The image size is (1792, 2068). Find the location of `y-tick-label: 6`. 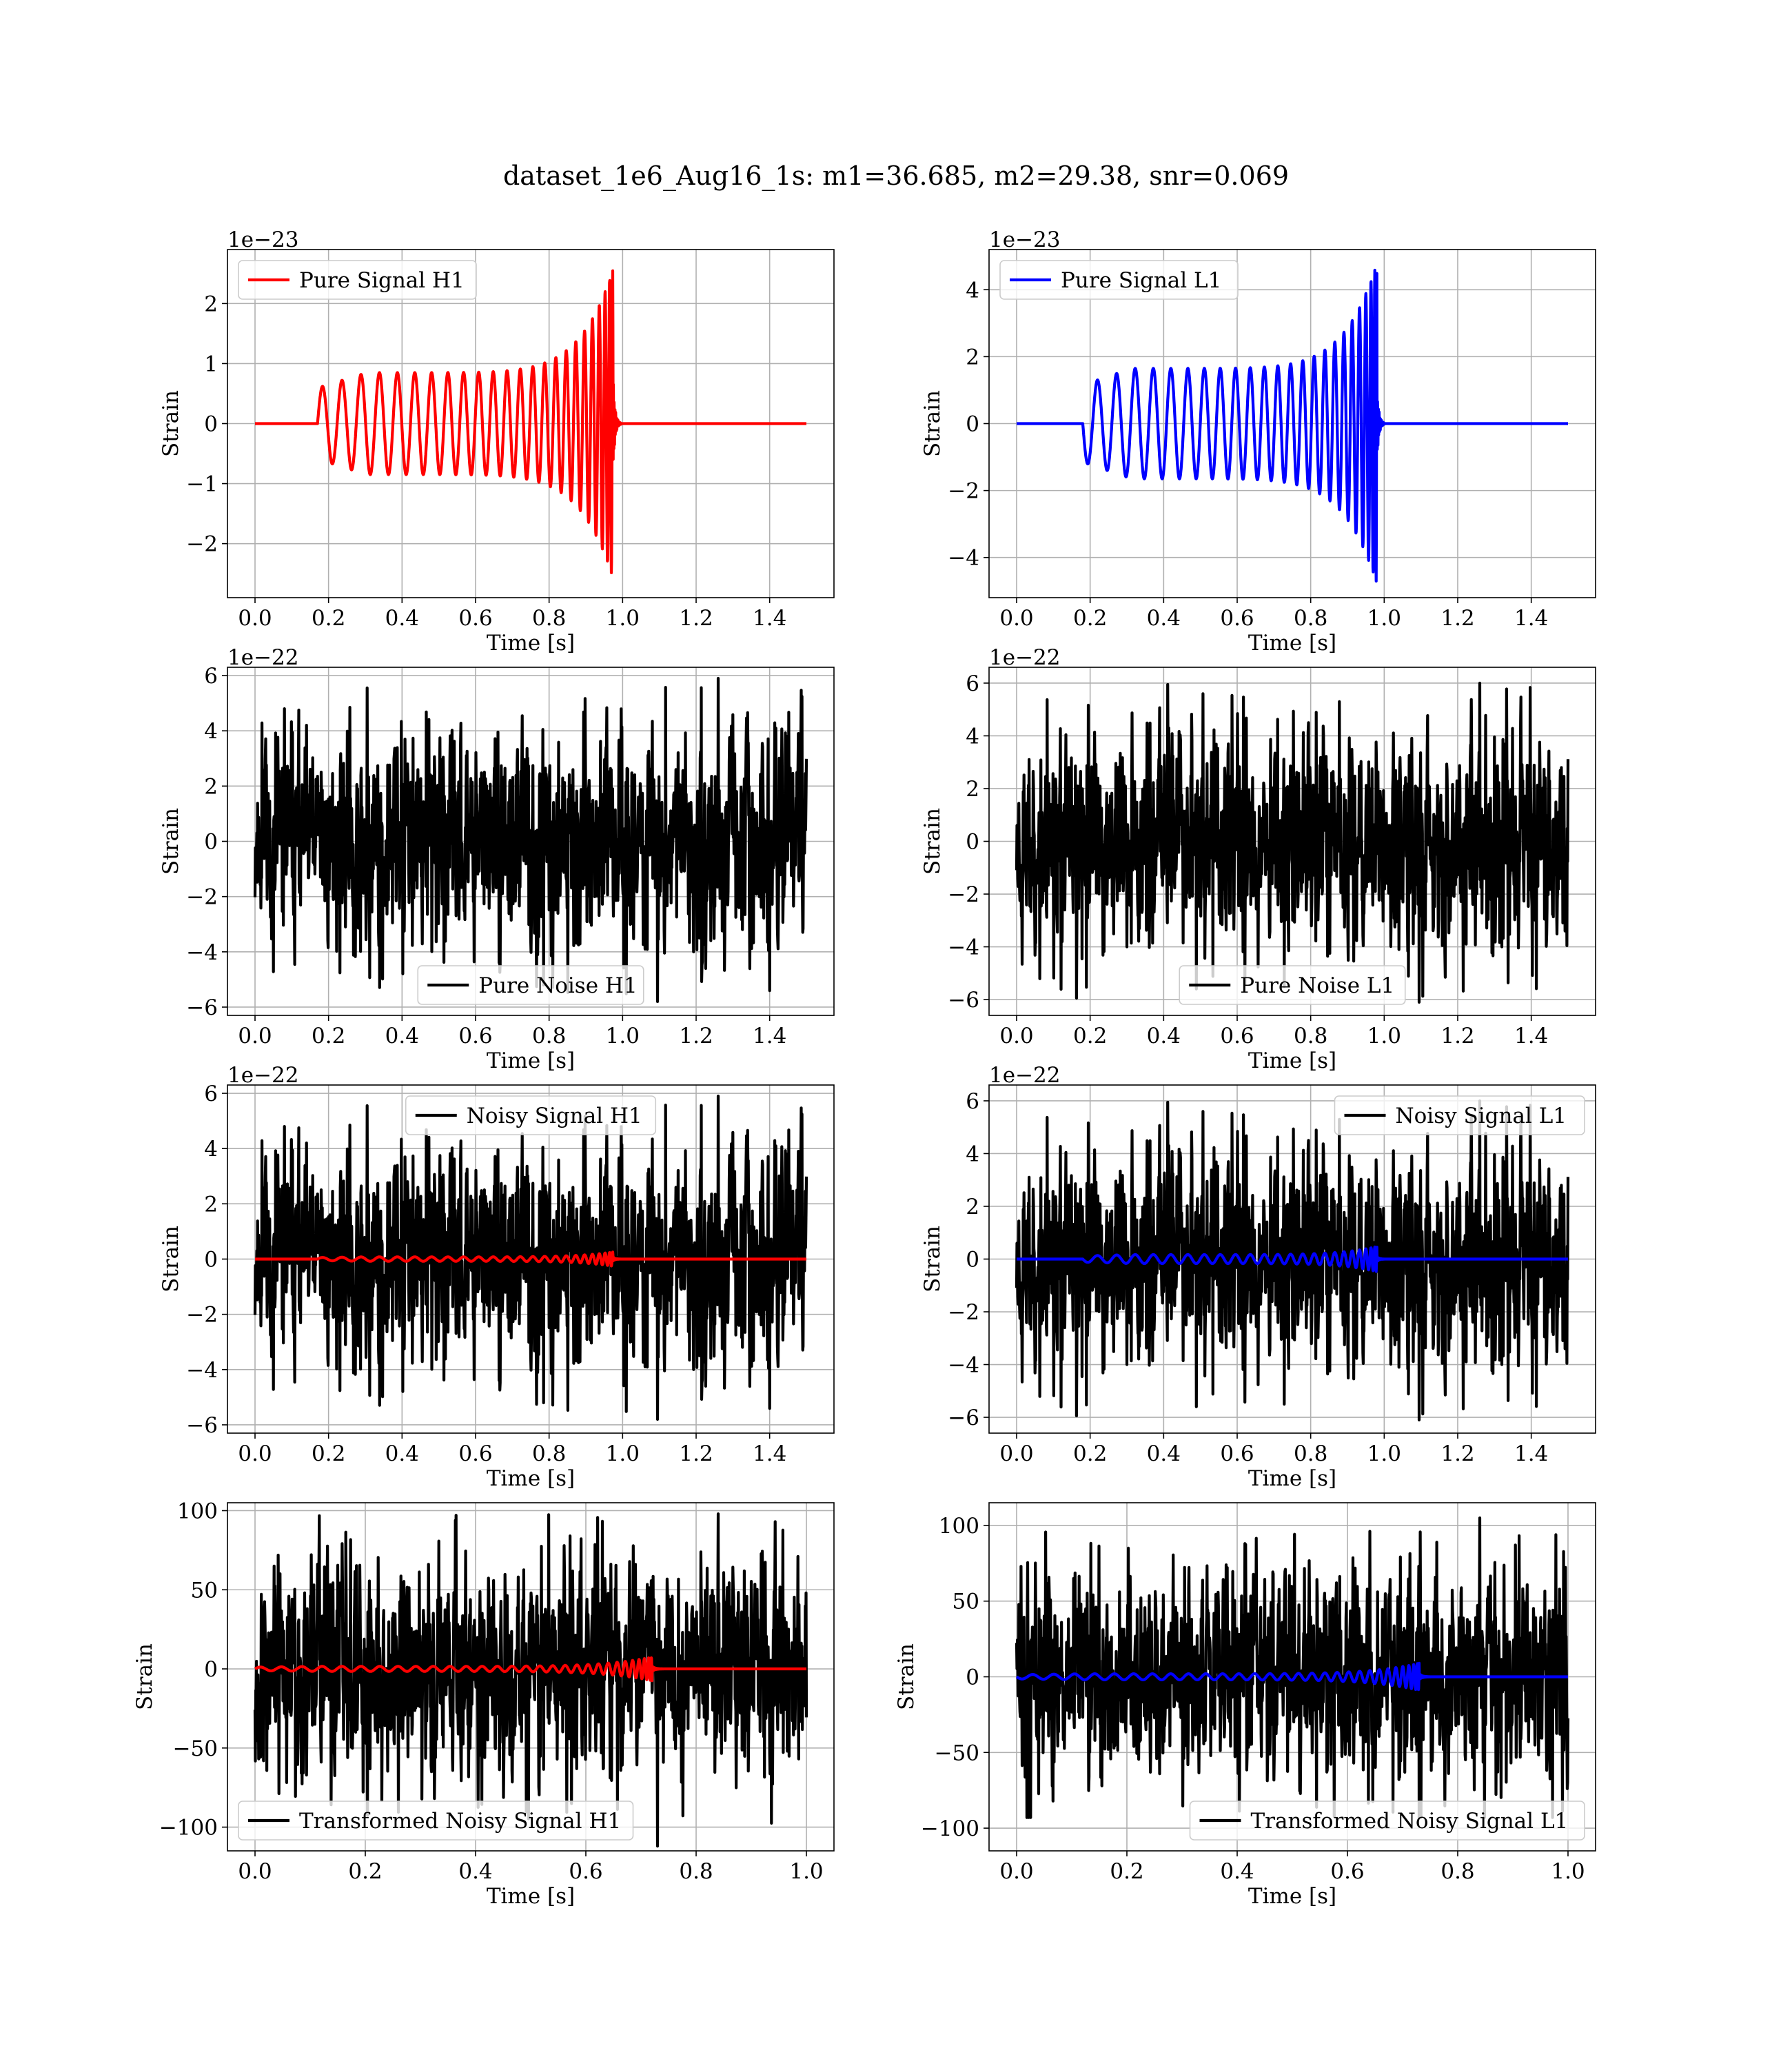

y-tick-label: 6 is located at coordinates (211, 1094).